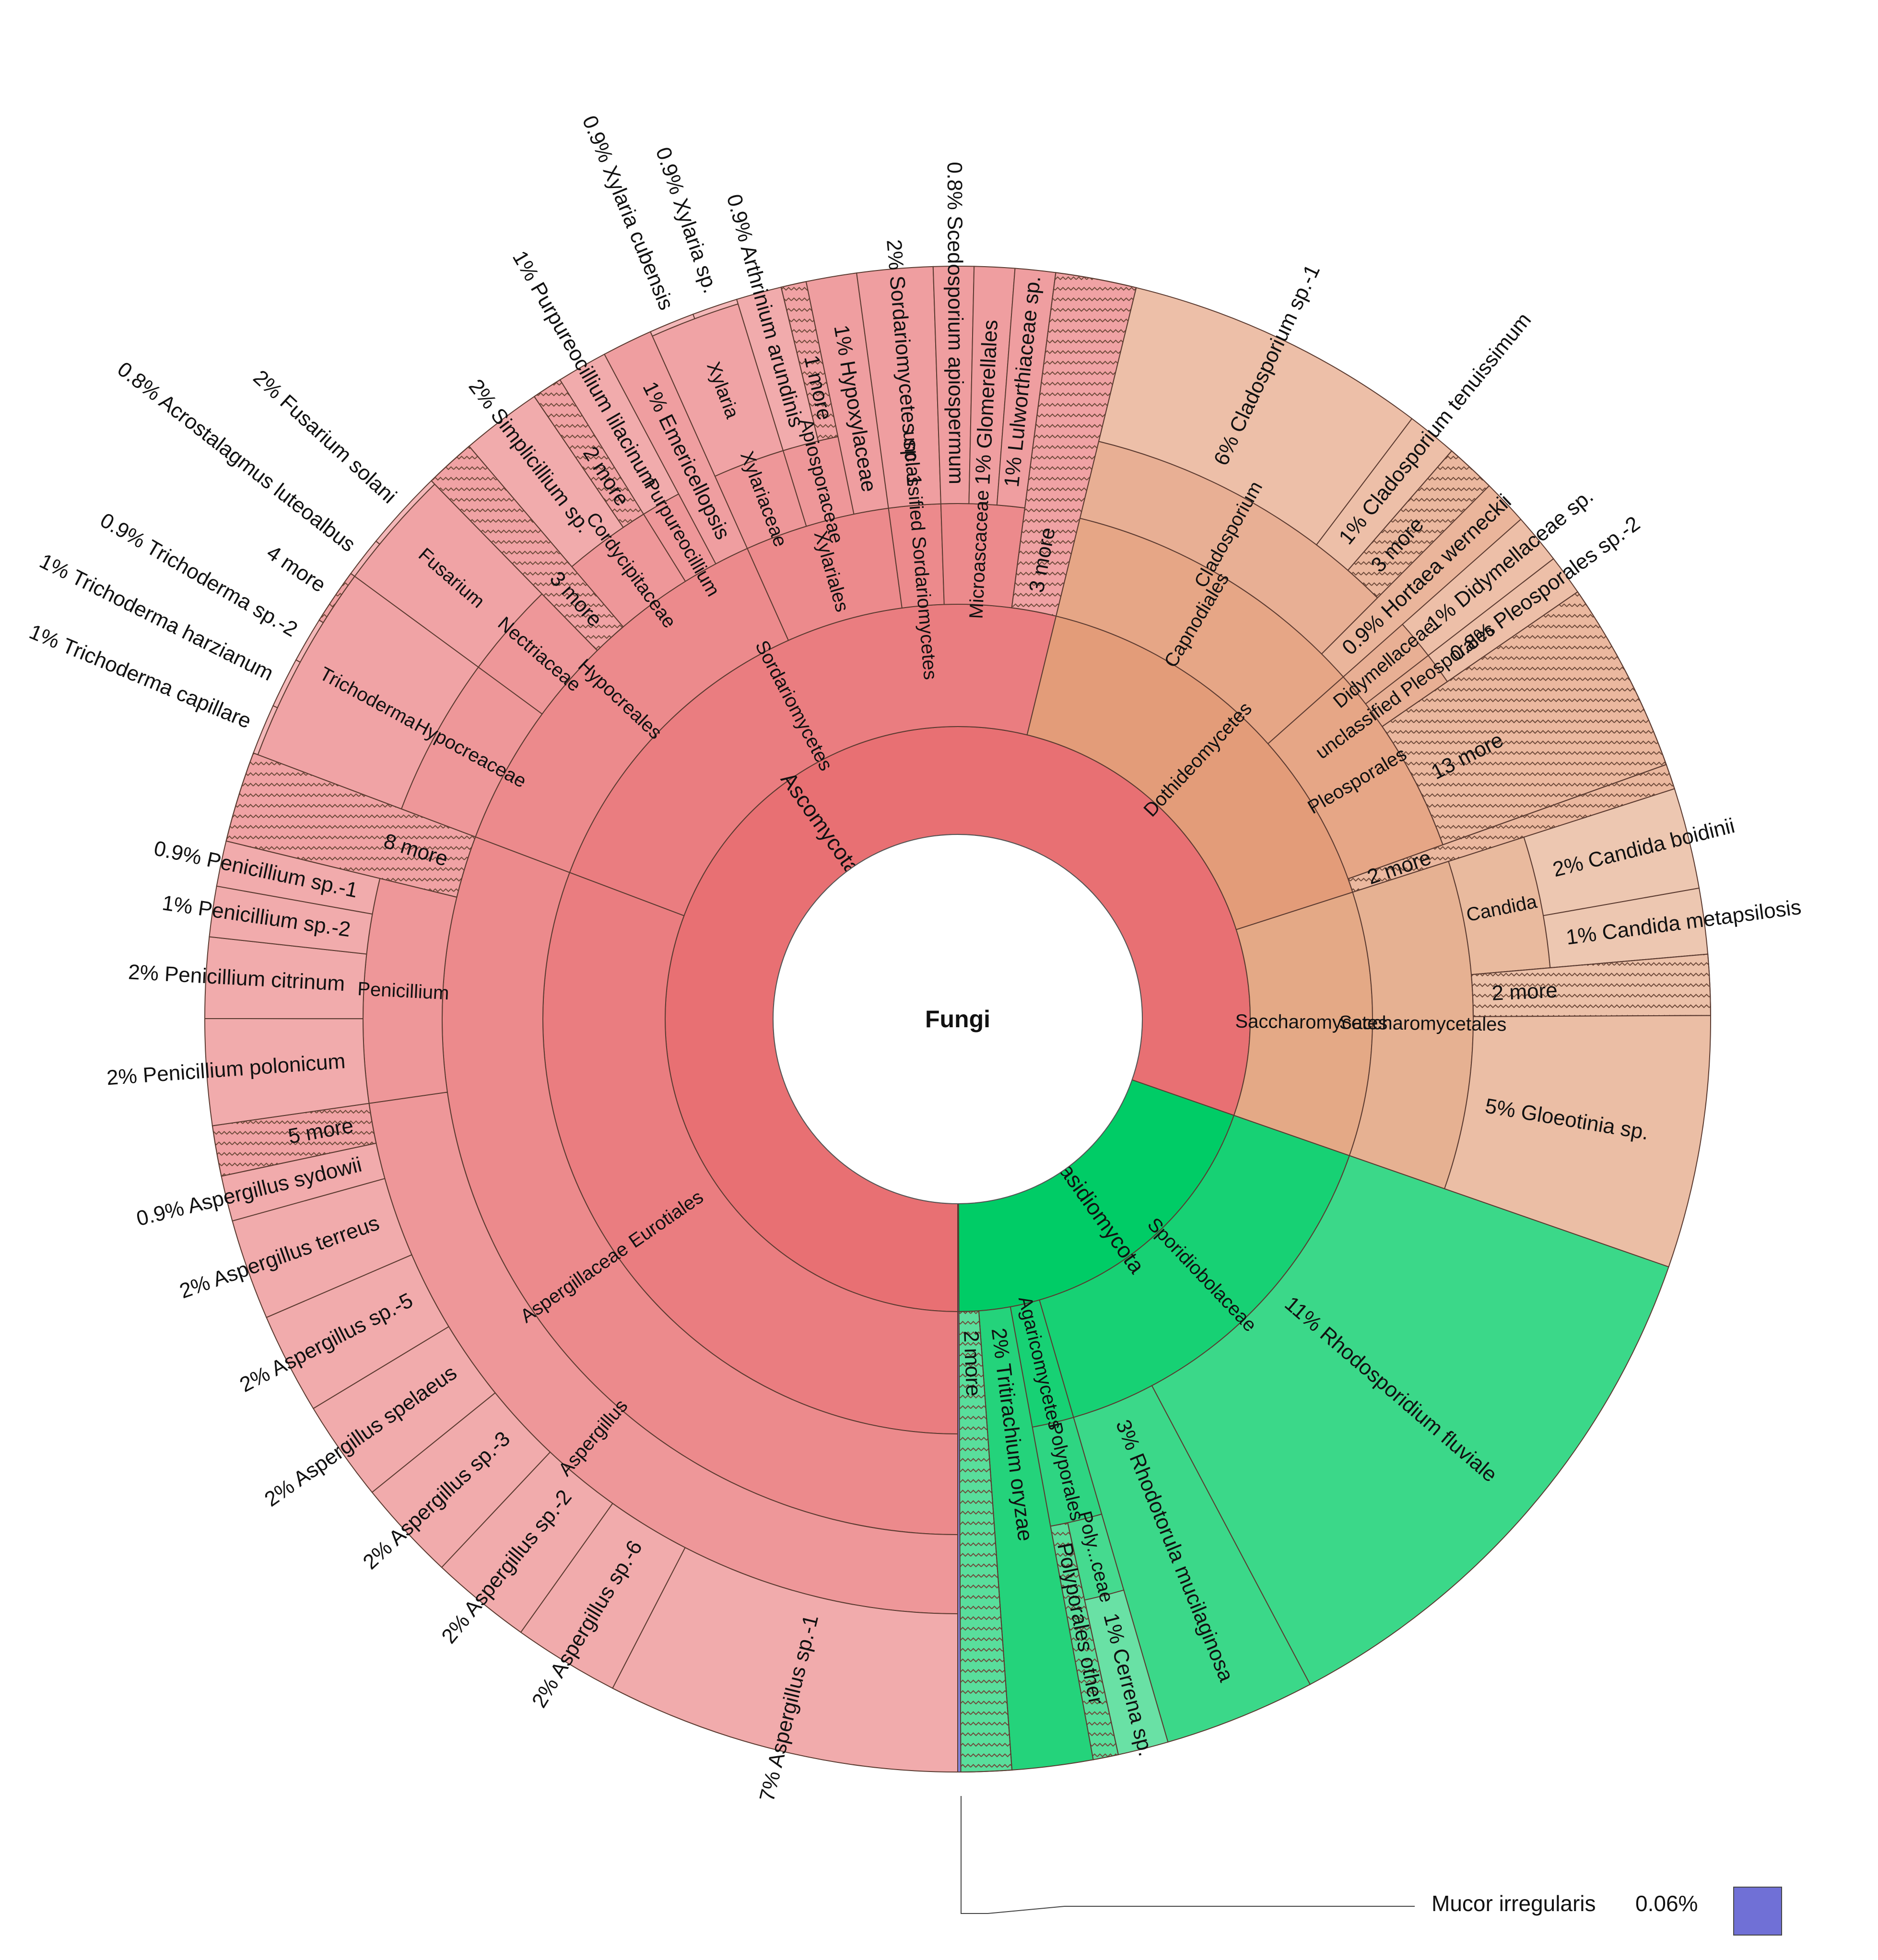 The image size is (1878, 1960). I want to click on segment-mucor-irregularis, so click(960, 1542).